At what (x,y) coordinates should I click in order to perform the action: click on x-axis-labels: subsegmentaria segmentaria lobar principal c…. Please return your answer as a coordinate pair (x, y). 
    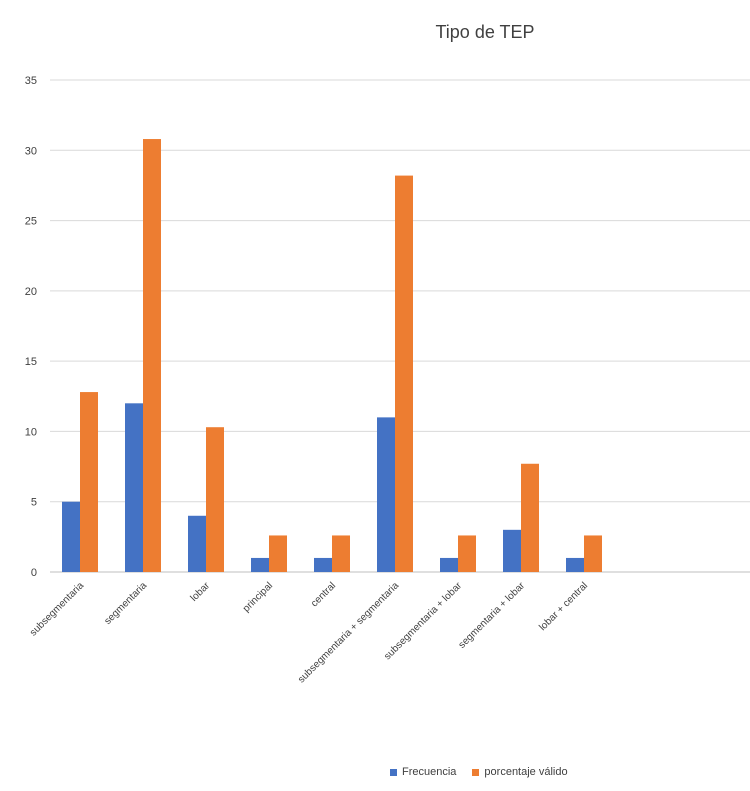
    Looking at the image, I should click on (309, 633).